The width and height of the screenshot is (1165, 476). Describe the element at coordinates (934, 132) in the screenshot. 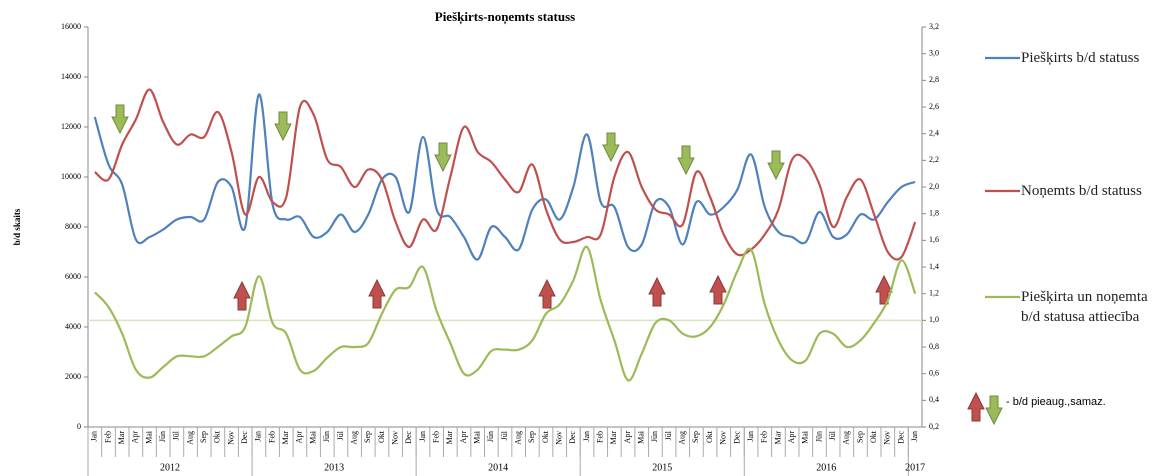

I see `y2-tick-label: 2,4` at that location.